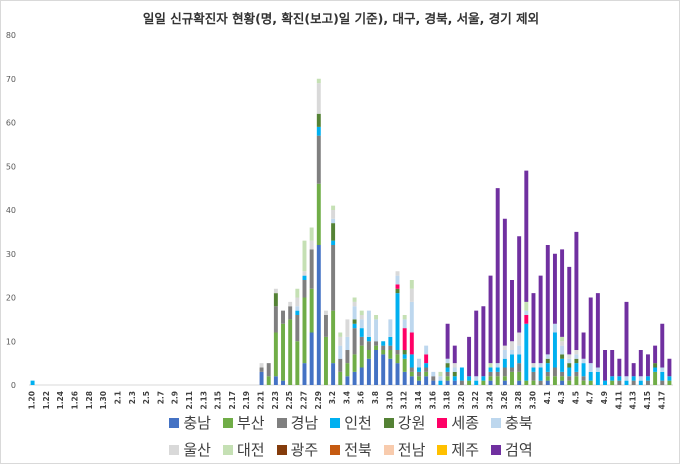  Describe the element at coordinates (626, 378) in the screenshot. I see `bar-segment-충북-4.12` at that location.